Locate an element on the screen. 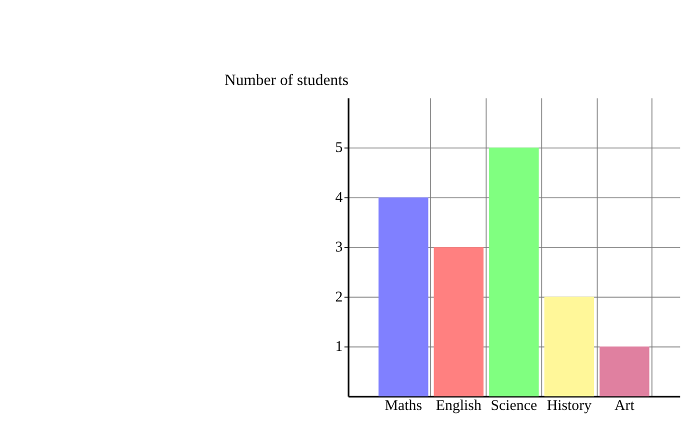  x-tick-label: History is located at coordinates (569, 406).